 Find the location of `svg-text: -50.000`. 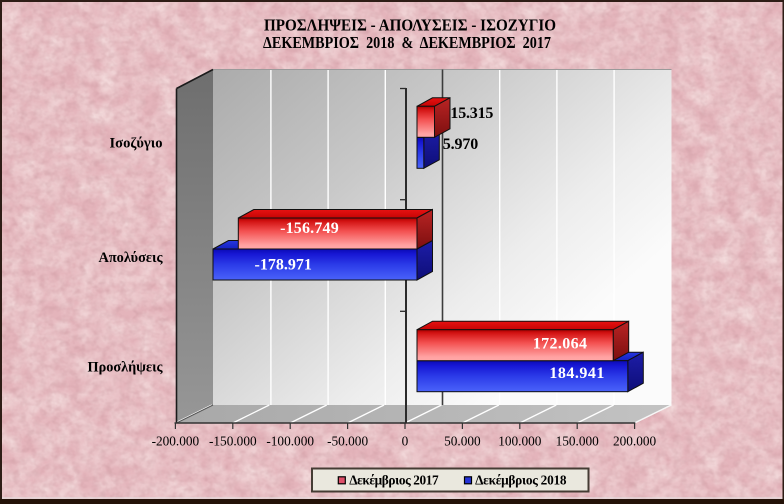

svg-text: -50.000 is located at coordinates (347, 440).